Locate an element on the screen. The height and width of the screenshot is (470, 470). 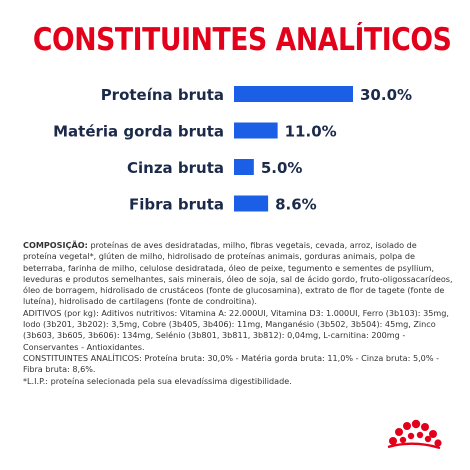
crown-dots is located at coordinates (415, 433).